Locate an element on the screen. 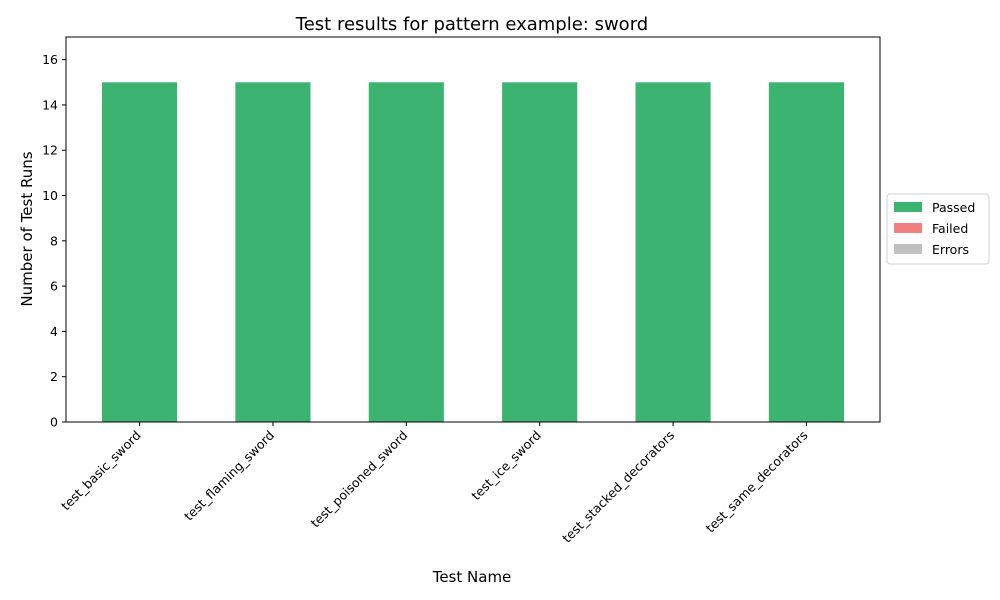  y-axis: 0 2 4 6 8 10 12 14 16 is located at coordinates (54, 241).